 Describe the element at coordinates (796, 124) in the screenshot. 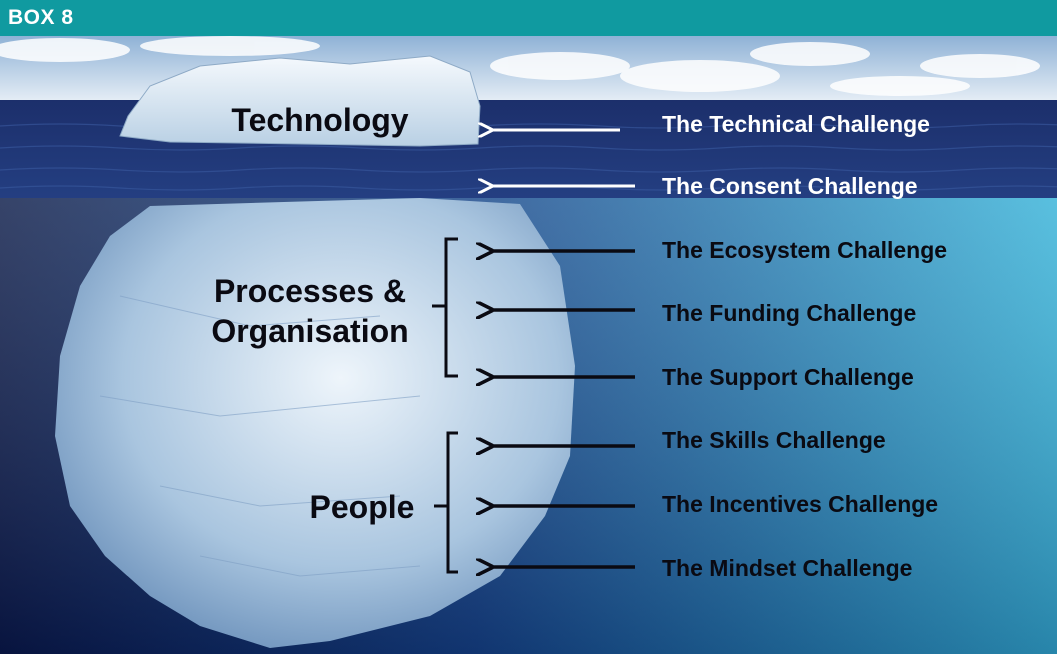

I see `challenge-technical: The Technical Challenge` at that location.